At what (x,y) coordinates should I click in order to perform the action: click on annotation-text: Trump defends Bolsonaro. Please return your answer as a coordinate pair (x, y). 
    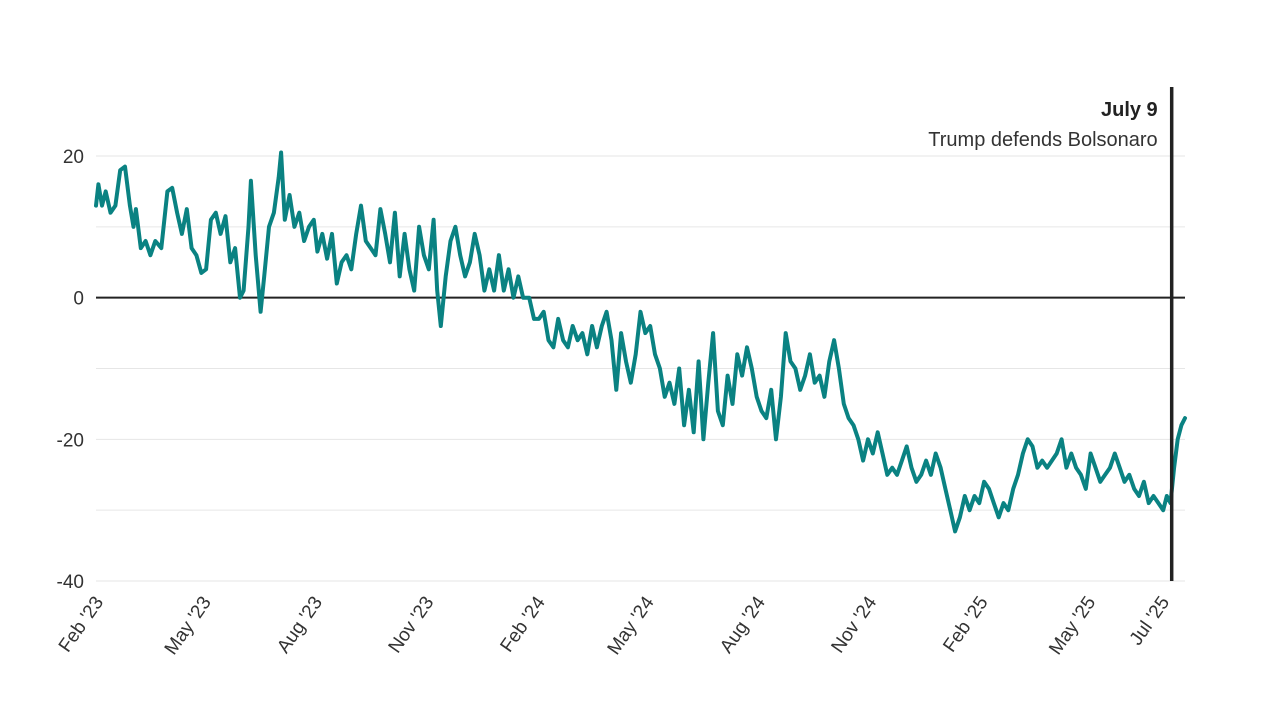
    Looking at the image, I should click on (1042, 140).